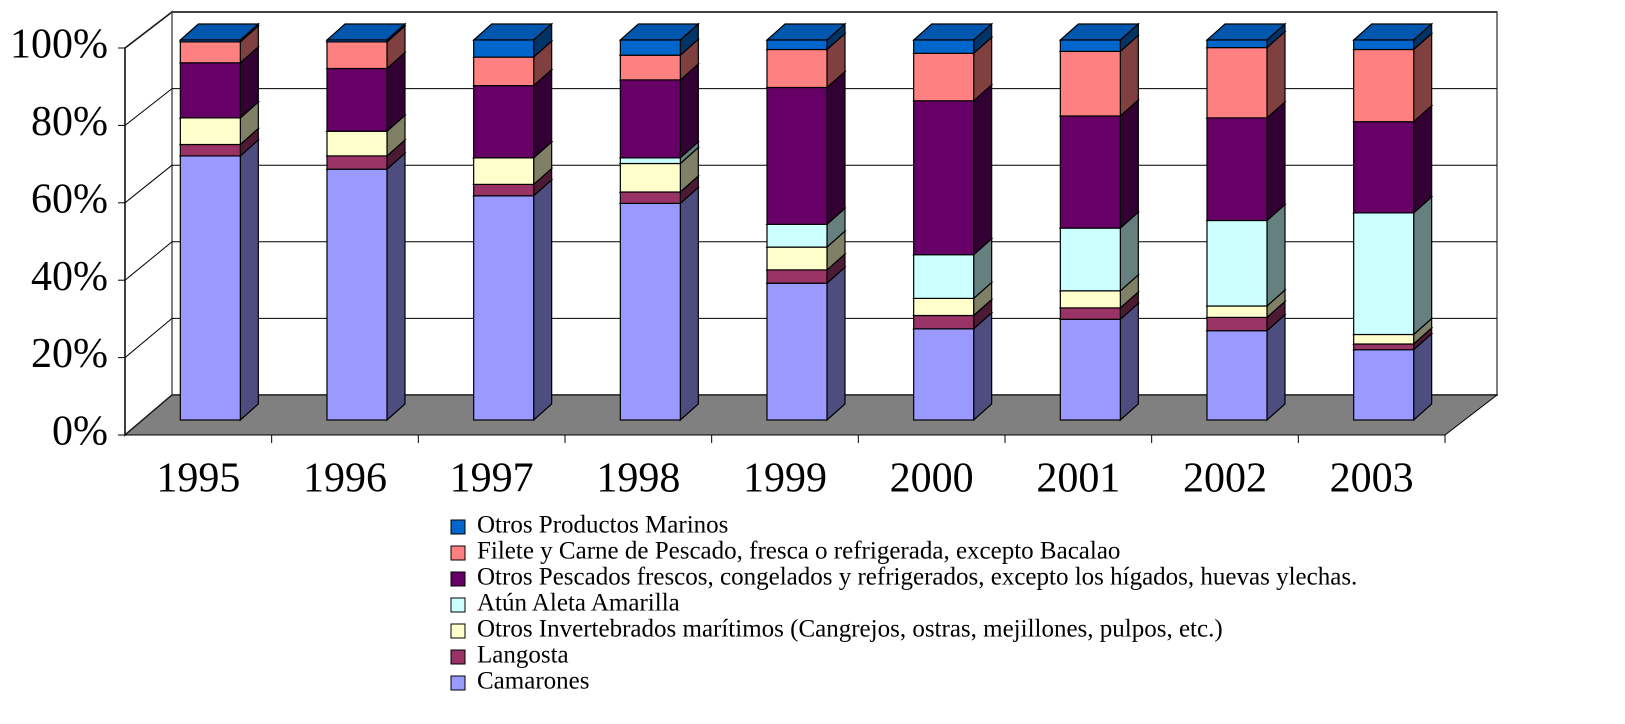 The width and height of the screenshot is (1625, 724). What do you see at coordinates (69, 354) in the screenshot?
I see `y-tick-label: 20%` at bounding box center [69, 354].